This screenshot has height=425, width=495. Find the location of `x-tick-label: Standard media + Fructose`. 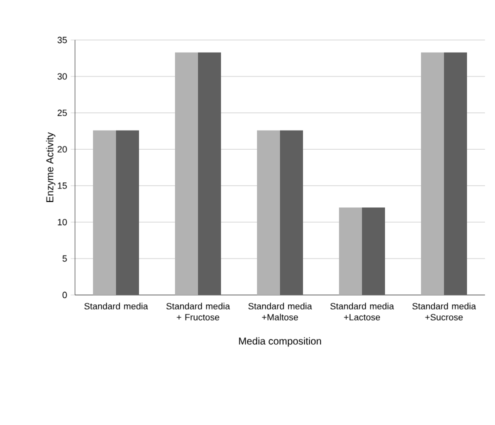

x-tick-label: Standard media + Fructose is located at coordinates (198, 311).